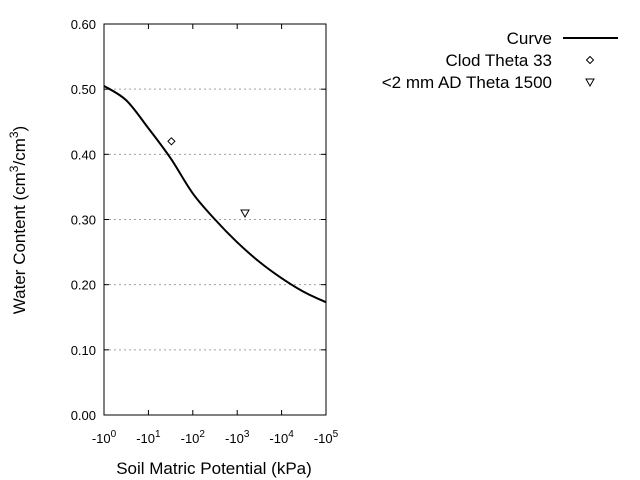 Image resolution: width=640 pixels, height=480 pixels. I want to click on legend-label: <2 mm AD Theta 1500, so click(467, 82).